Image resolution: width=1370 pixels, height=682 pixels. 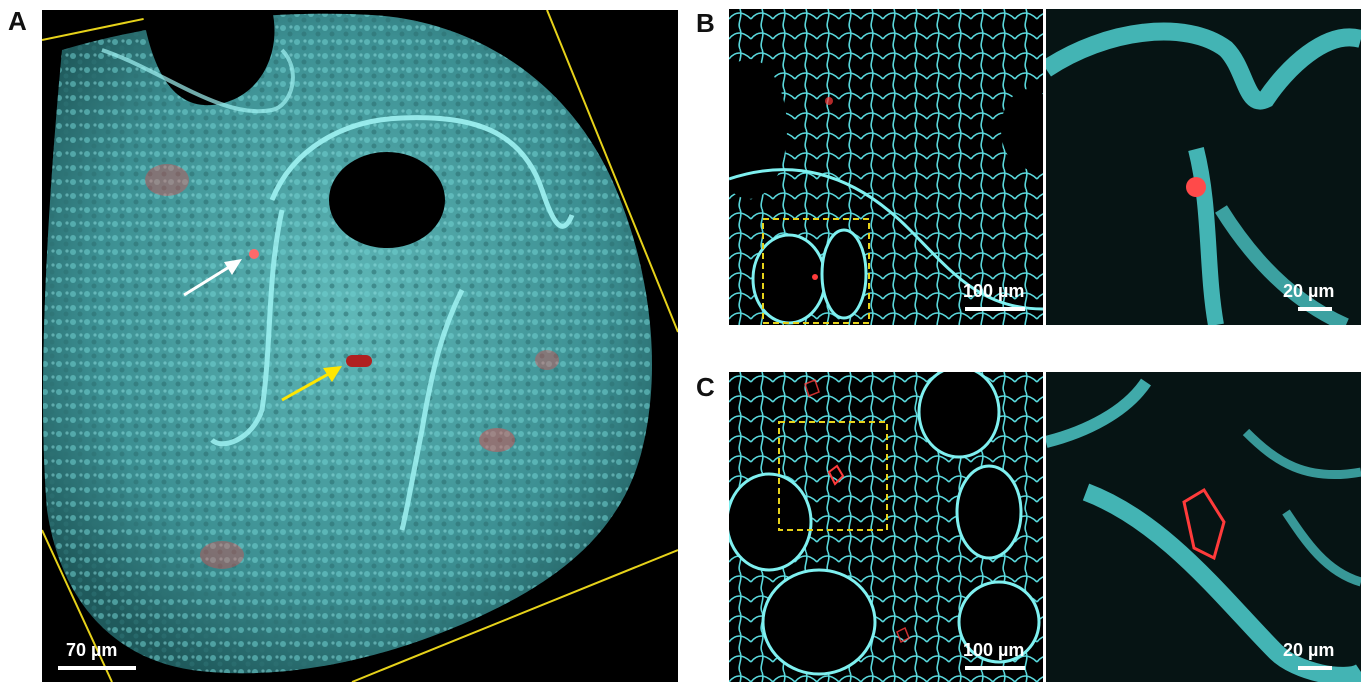 I want to click on red-cell-round, so click(x=254, y=254).